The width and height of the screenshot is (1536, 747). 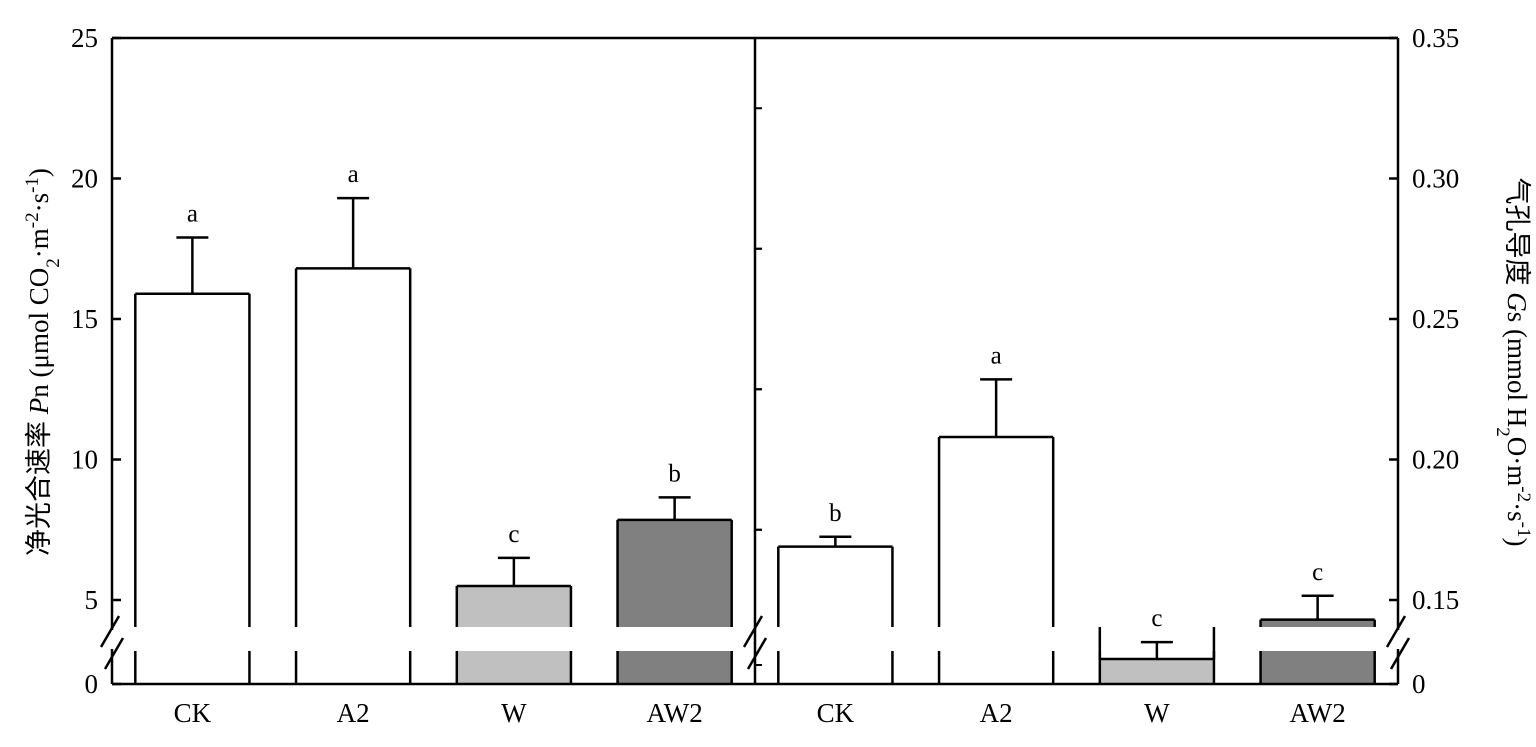 I want to click on right-y-tick-label: 0, so click(x=1419, y=684).